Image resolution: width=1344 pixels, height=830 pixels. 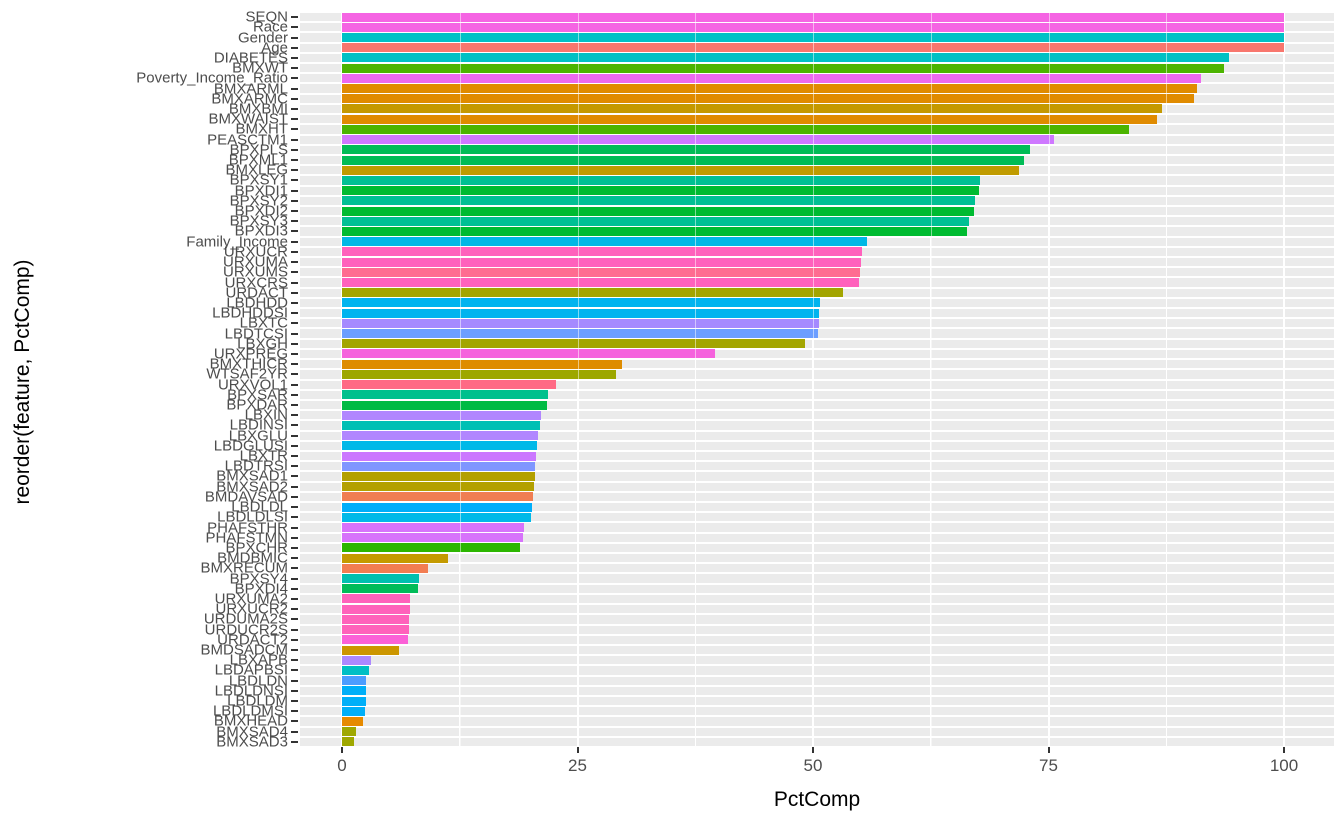 I want to click on y-label-LBDLDL: LBDLDL, so click(x=259, y=507).